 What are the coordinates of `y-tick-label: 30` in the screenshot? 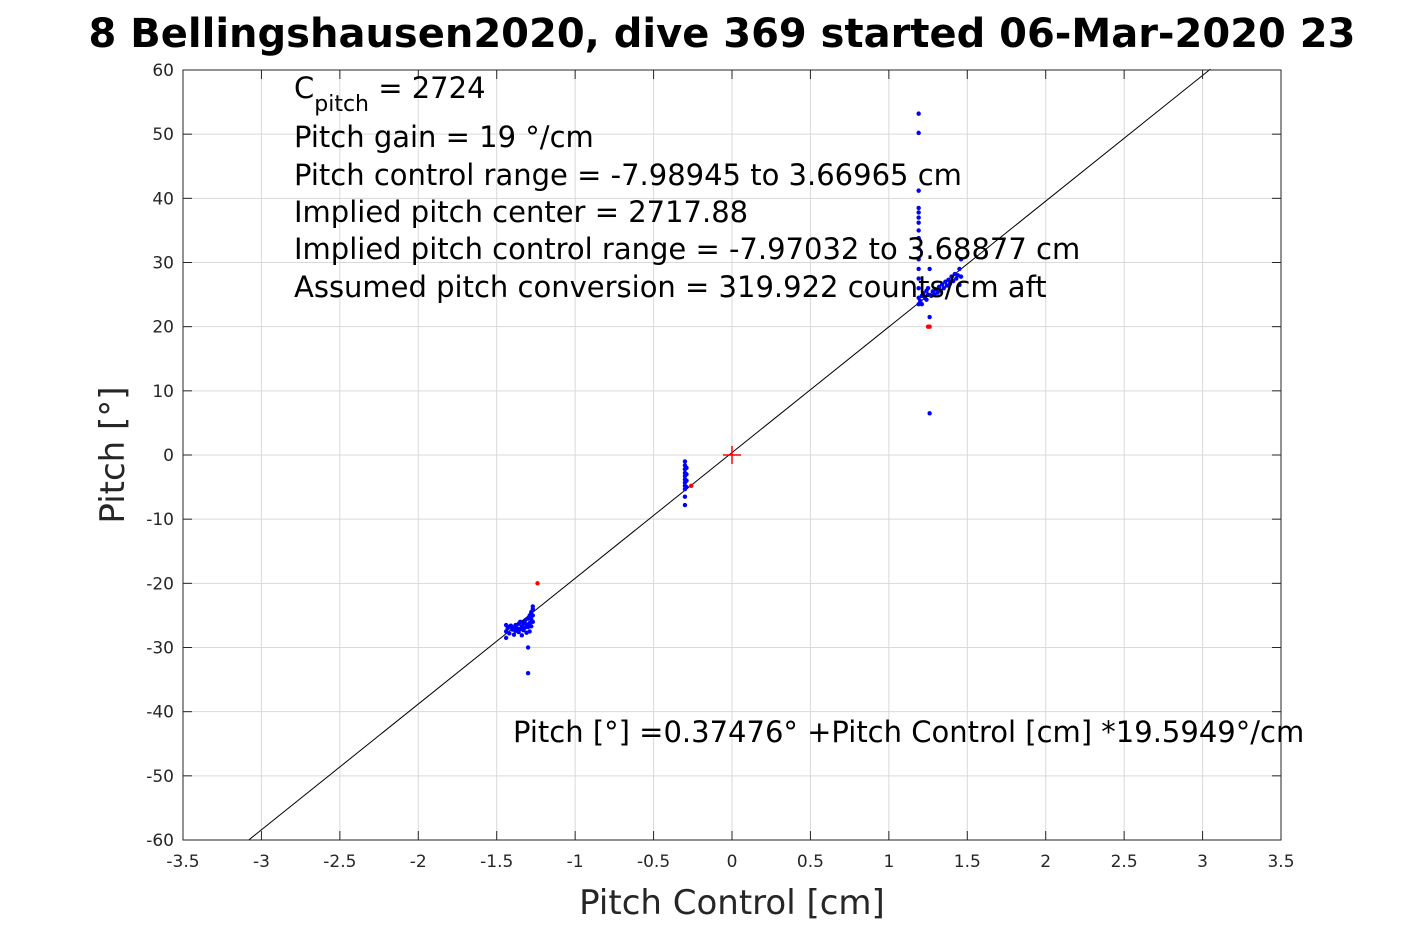 It's located at (163, 264).